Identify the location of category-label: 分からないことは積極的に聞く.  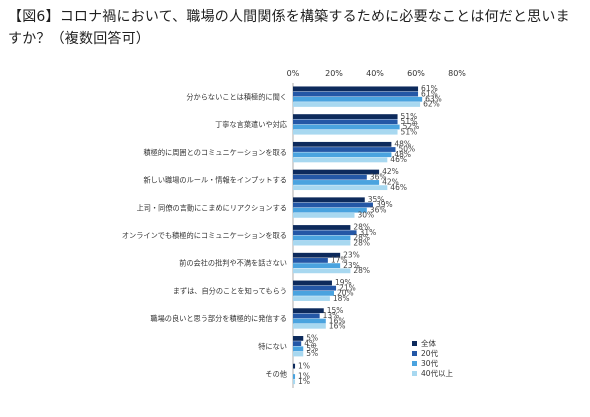
(236, 96).